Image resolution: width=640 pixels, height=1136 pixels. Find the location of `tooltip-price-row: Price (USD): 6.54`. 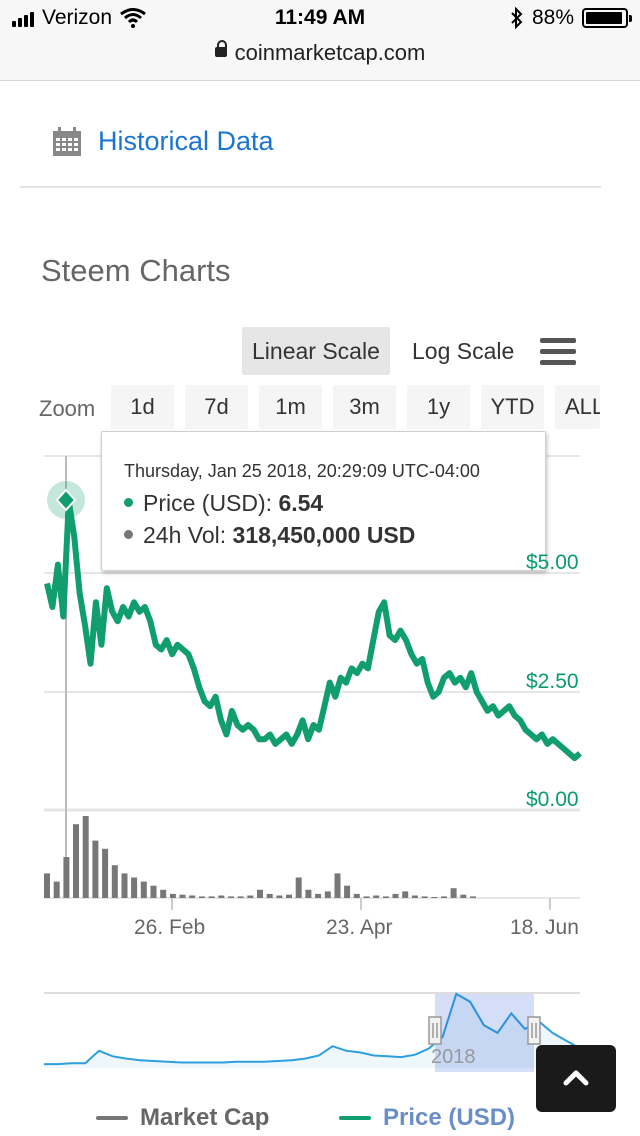

tooltip-price-row: Price (USD): 6.54 is located at coordinates (223, 503).